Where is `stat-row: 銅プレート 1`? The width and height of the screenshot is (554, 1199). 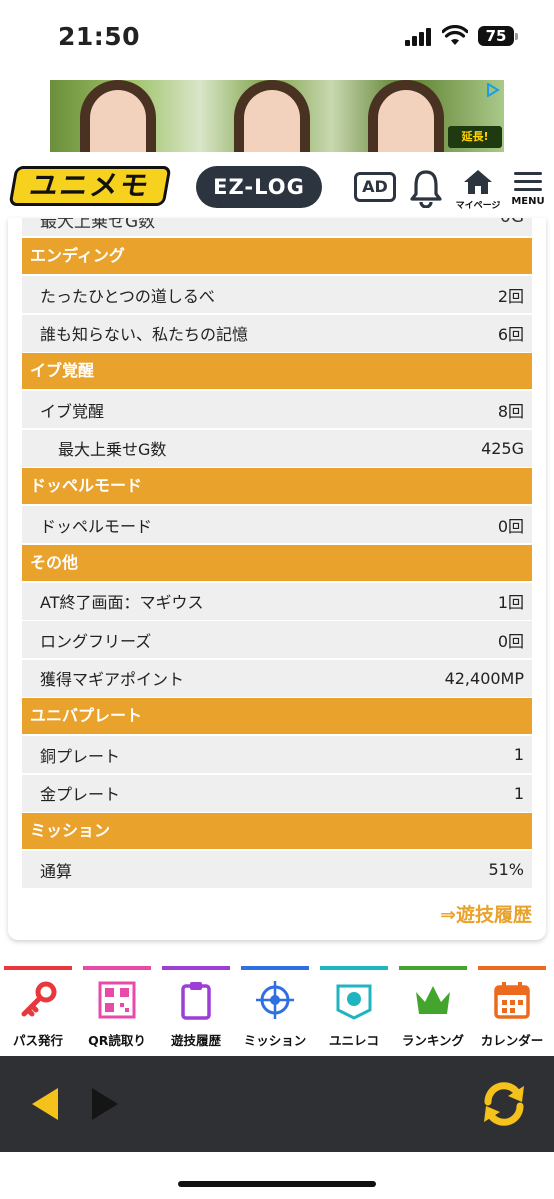
stat-row: 銅プレート 1 is located at coordinates (277, 754).